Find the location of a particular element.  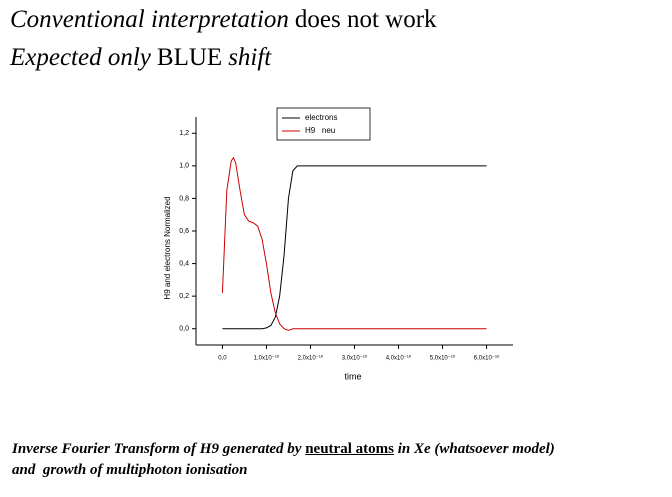

legend-label: H9 neu is located at coordinates (320, 130).